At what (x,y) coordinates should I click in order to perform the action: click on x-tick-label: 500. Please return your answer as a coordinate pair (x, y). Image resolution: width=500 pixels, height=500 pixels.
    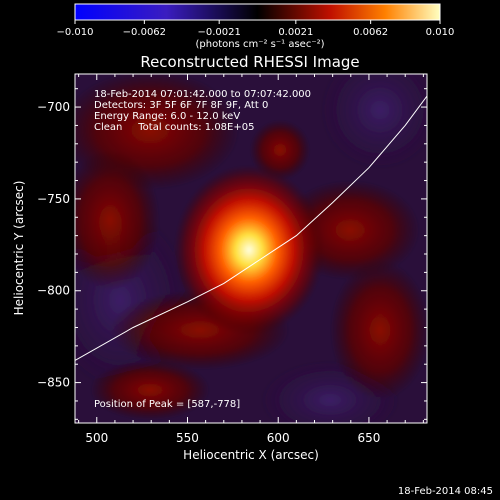
    Looking at the image, I should click on (96, 438).